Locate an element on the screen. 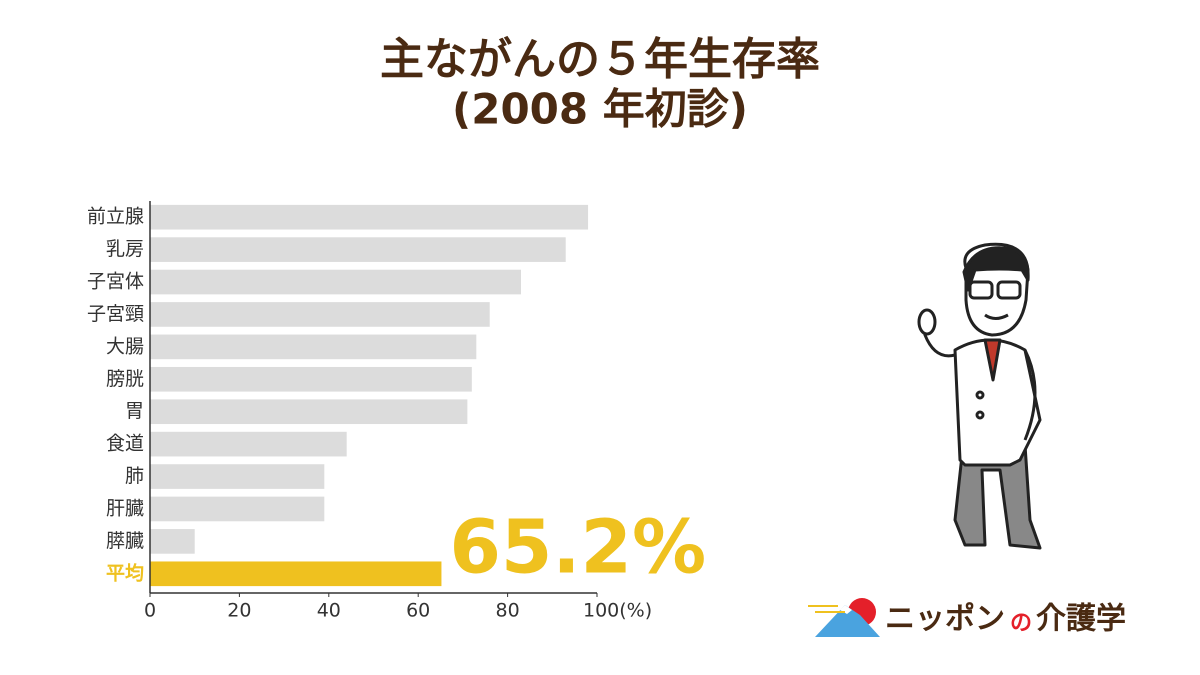 The width and height of the screenshot is (1200, 675). logo: ニッポン の 介護学 is located at coordinates (967, 617).